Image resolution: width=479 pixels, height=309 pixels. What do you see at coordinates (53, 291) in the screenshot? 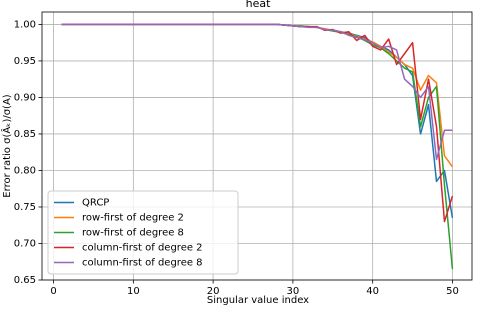
I see `x-tick-label: 0` at bounding box center [53, 291].